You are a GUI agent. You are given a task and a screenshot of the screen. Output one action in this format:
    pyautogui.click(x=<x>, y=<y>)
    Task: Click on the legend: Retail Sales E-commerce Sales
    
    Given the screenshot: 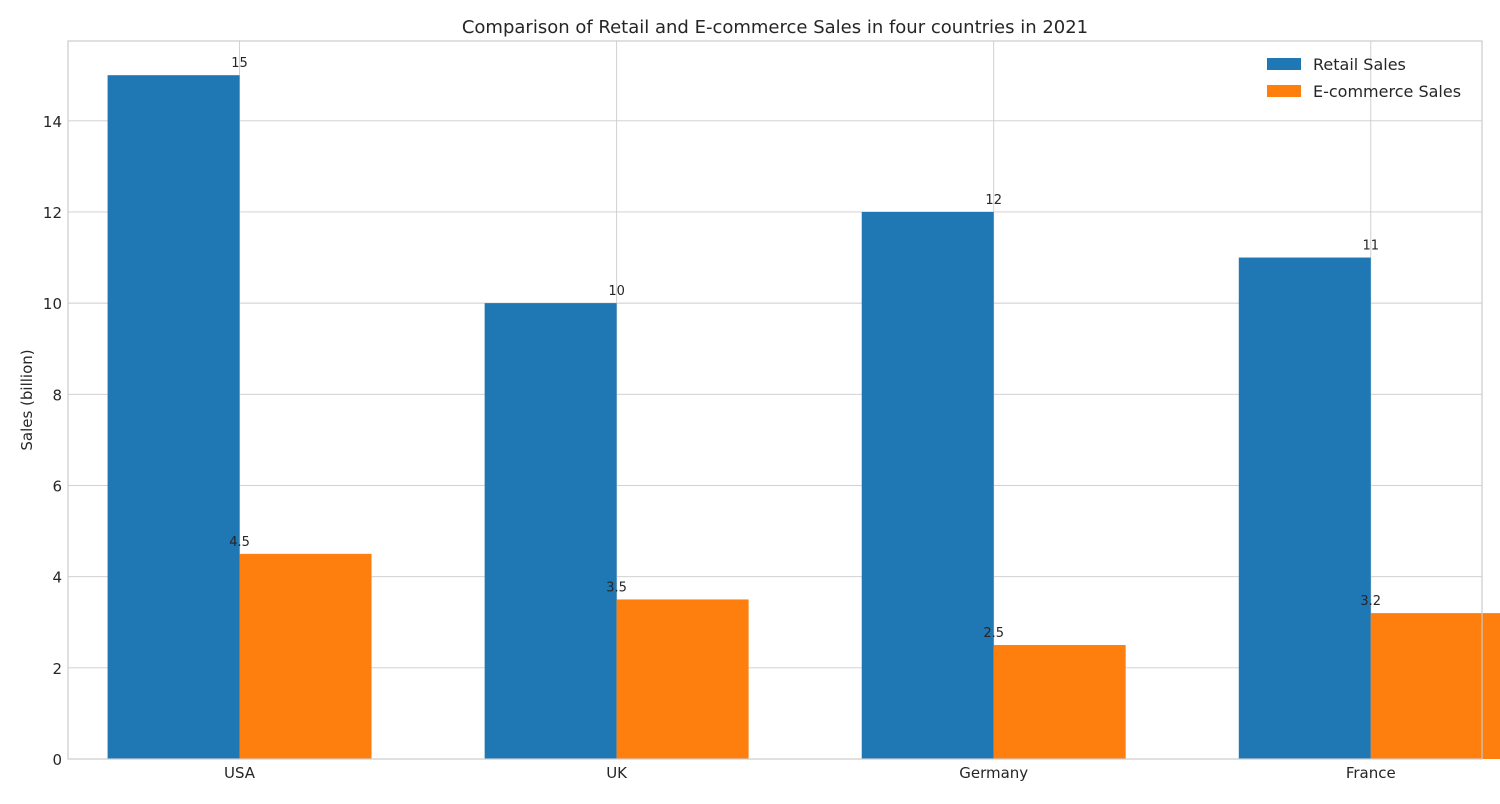 What is the action you would take?
    pyautogui.click(x=1364, y=78)
    